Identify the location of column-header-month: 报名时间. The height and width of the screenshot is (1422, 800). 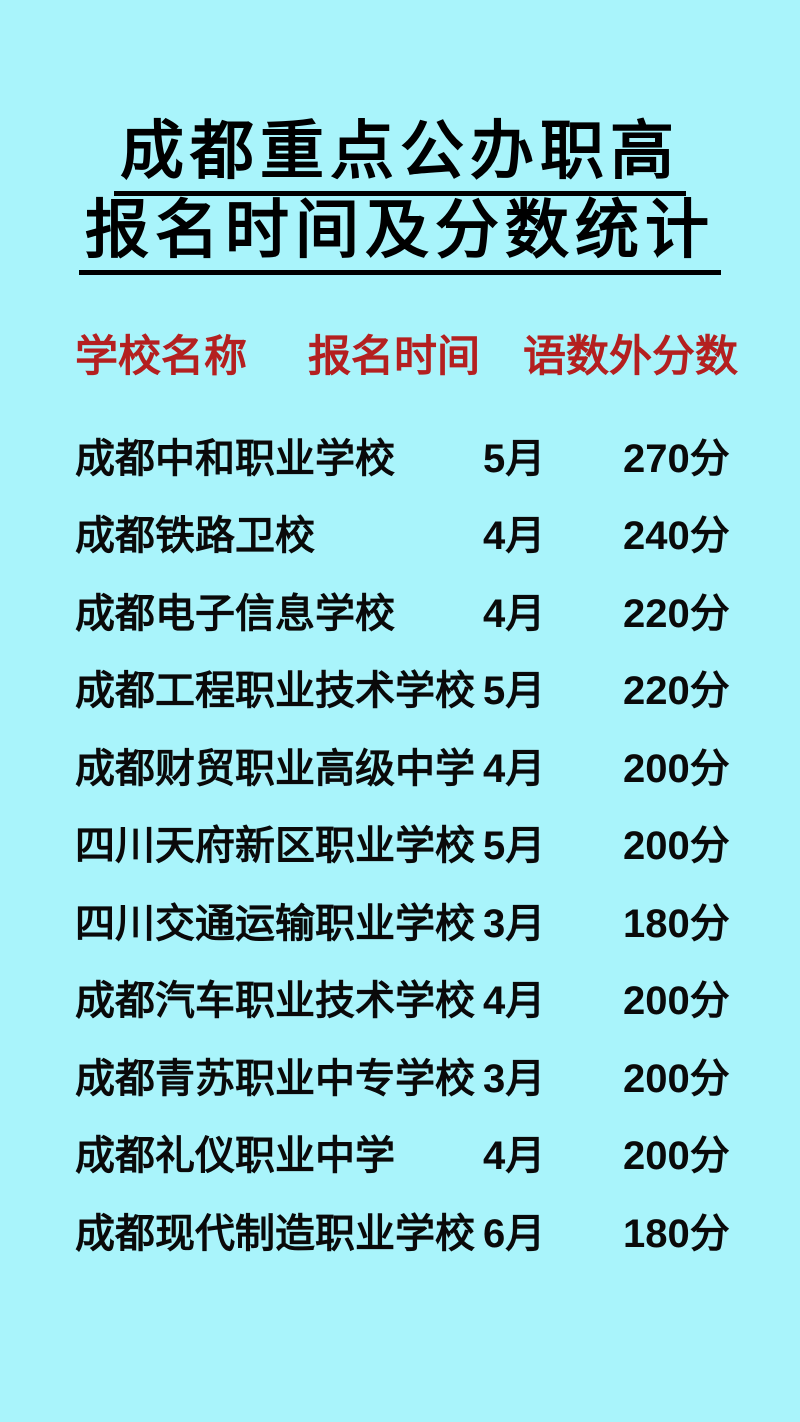
(394, 357).